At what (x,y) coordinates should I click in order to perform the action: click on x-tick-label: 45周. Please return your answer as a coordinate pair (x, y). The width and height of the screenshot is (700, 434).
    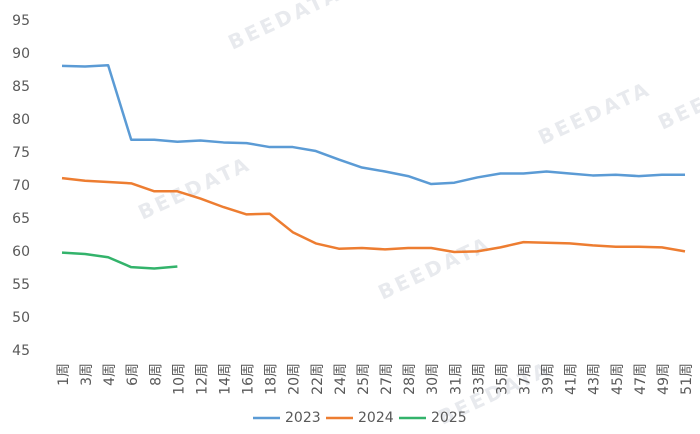
    Looking at the image, I should click on (618, 379).